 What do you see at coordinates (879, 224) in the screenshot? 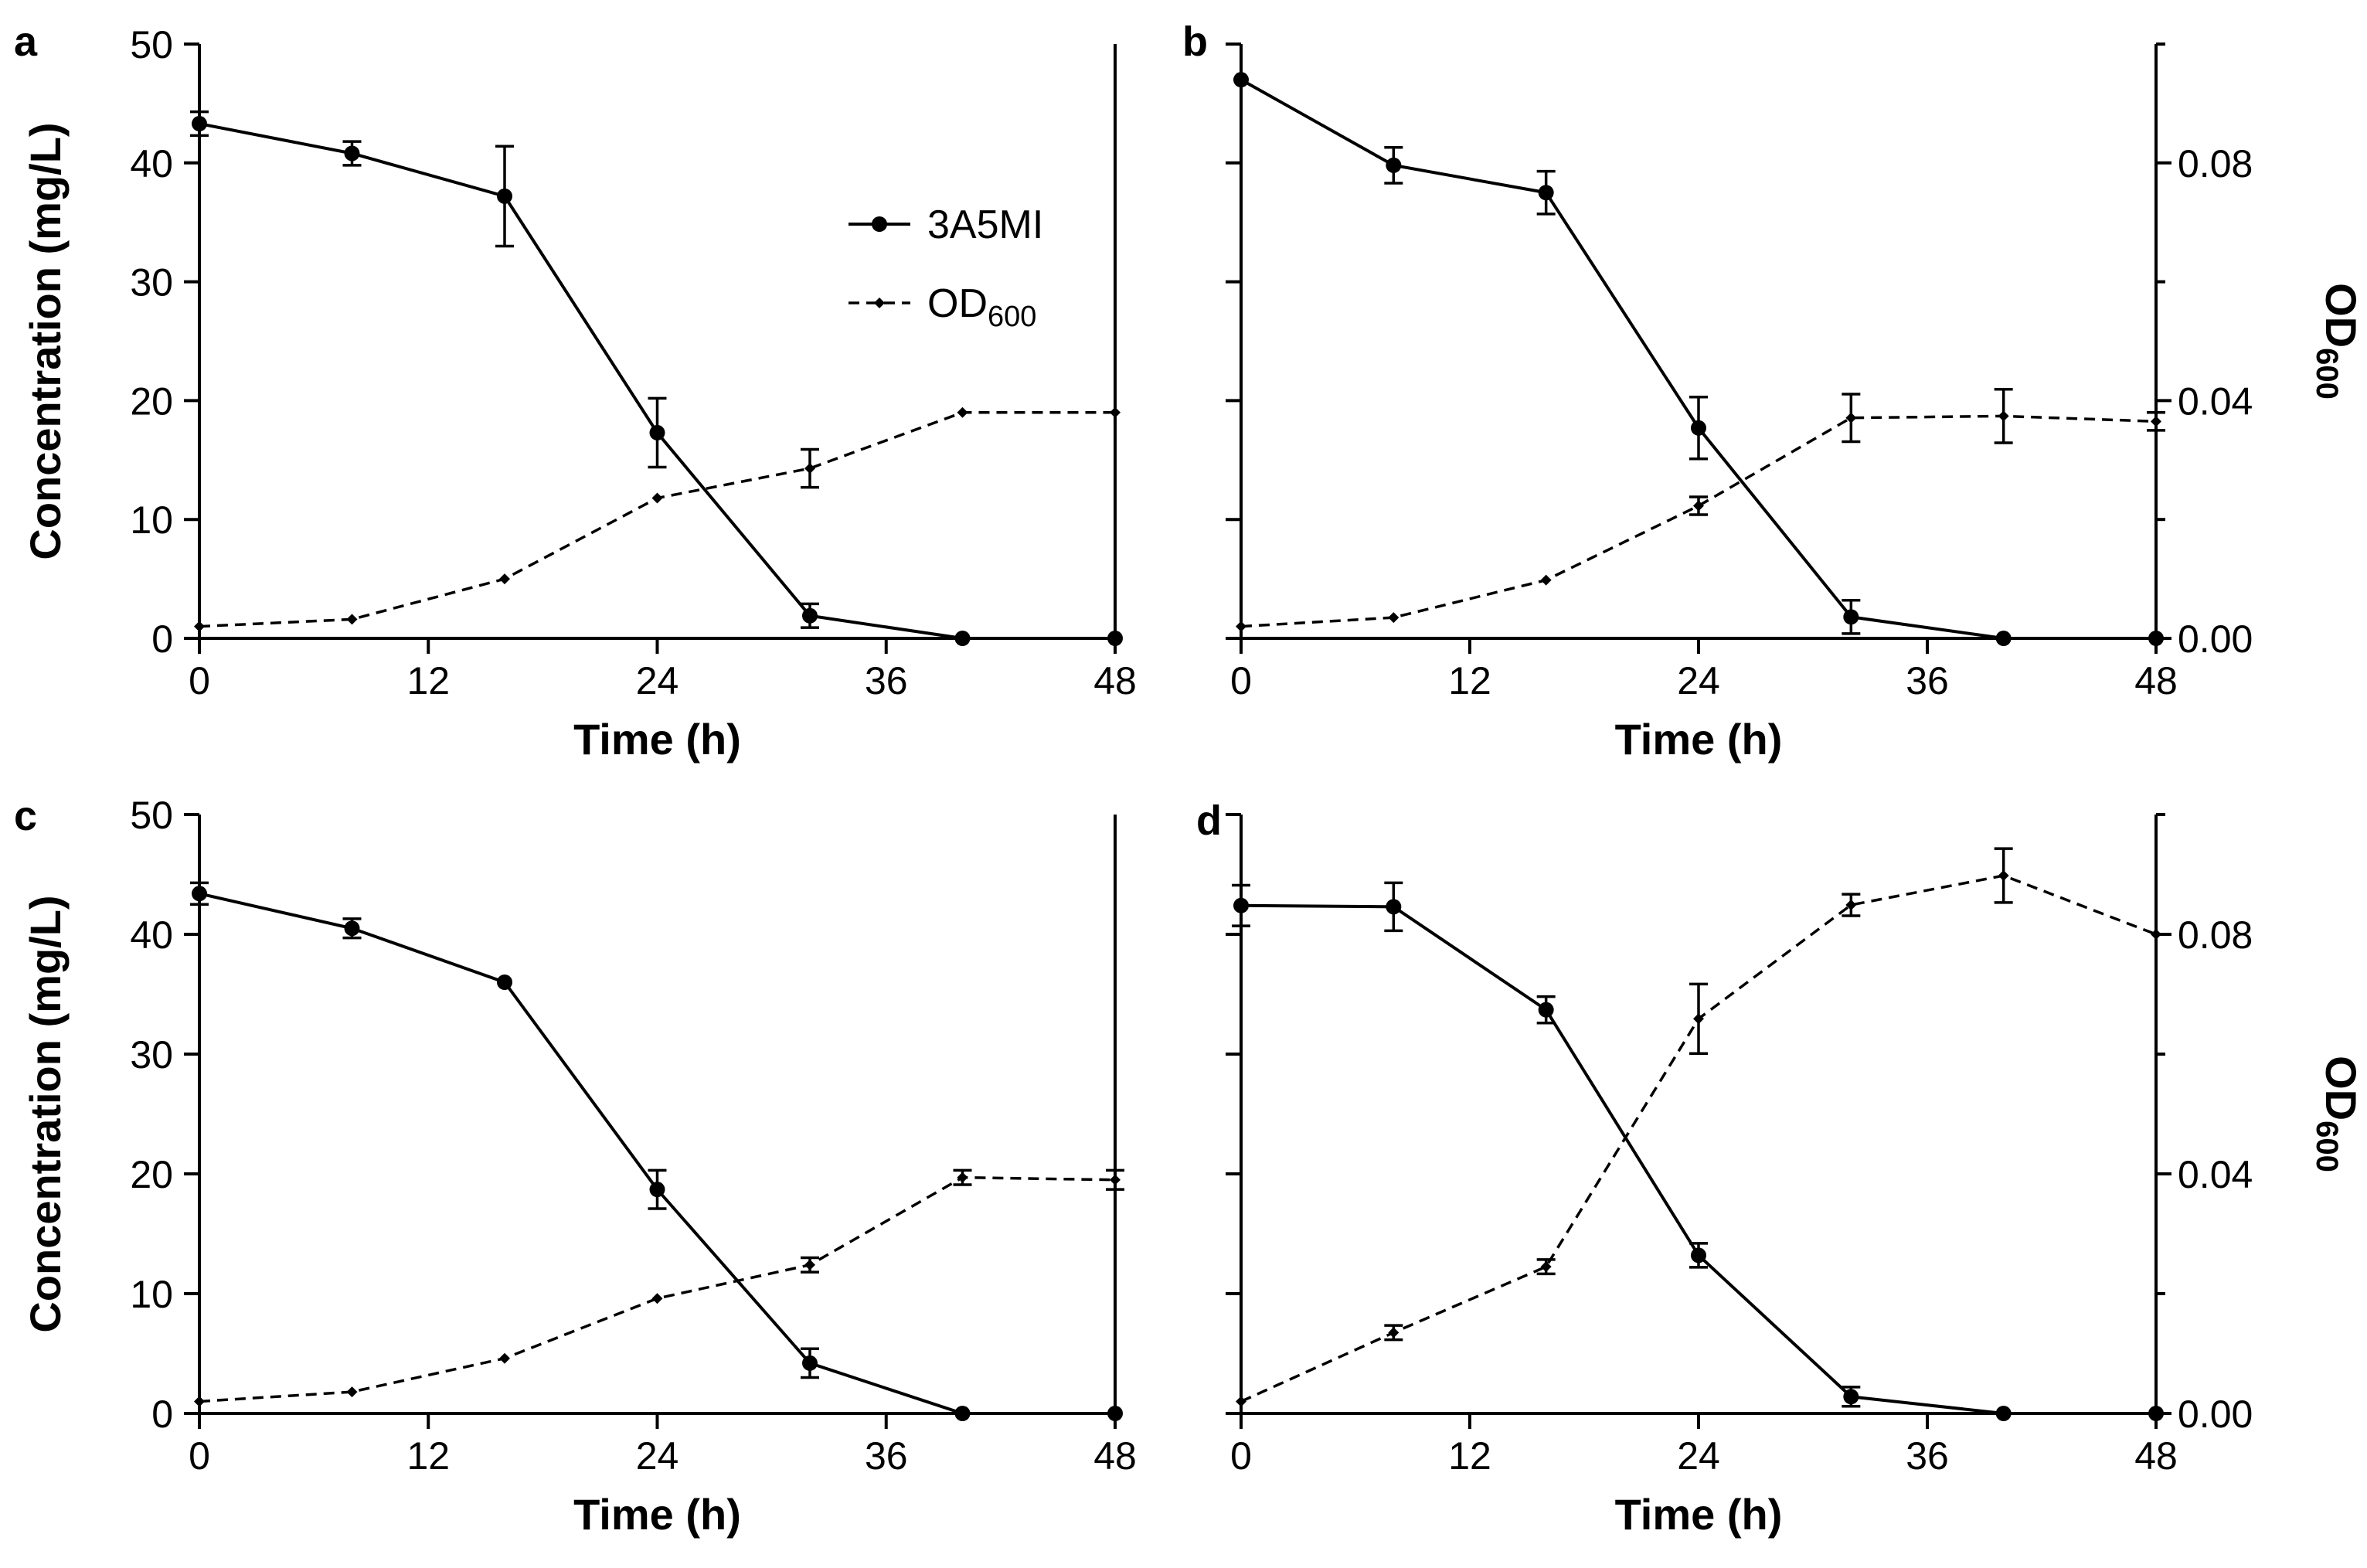
I see `legend-marker-3a5mi` at bounding box center [879, 224].